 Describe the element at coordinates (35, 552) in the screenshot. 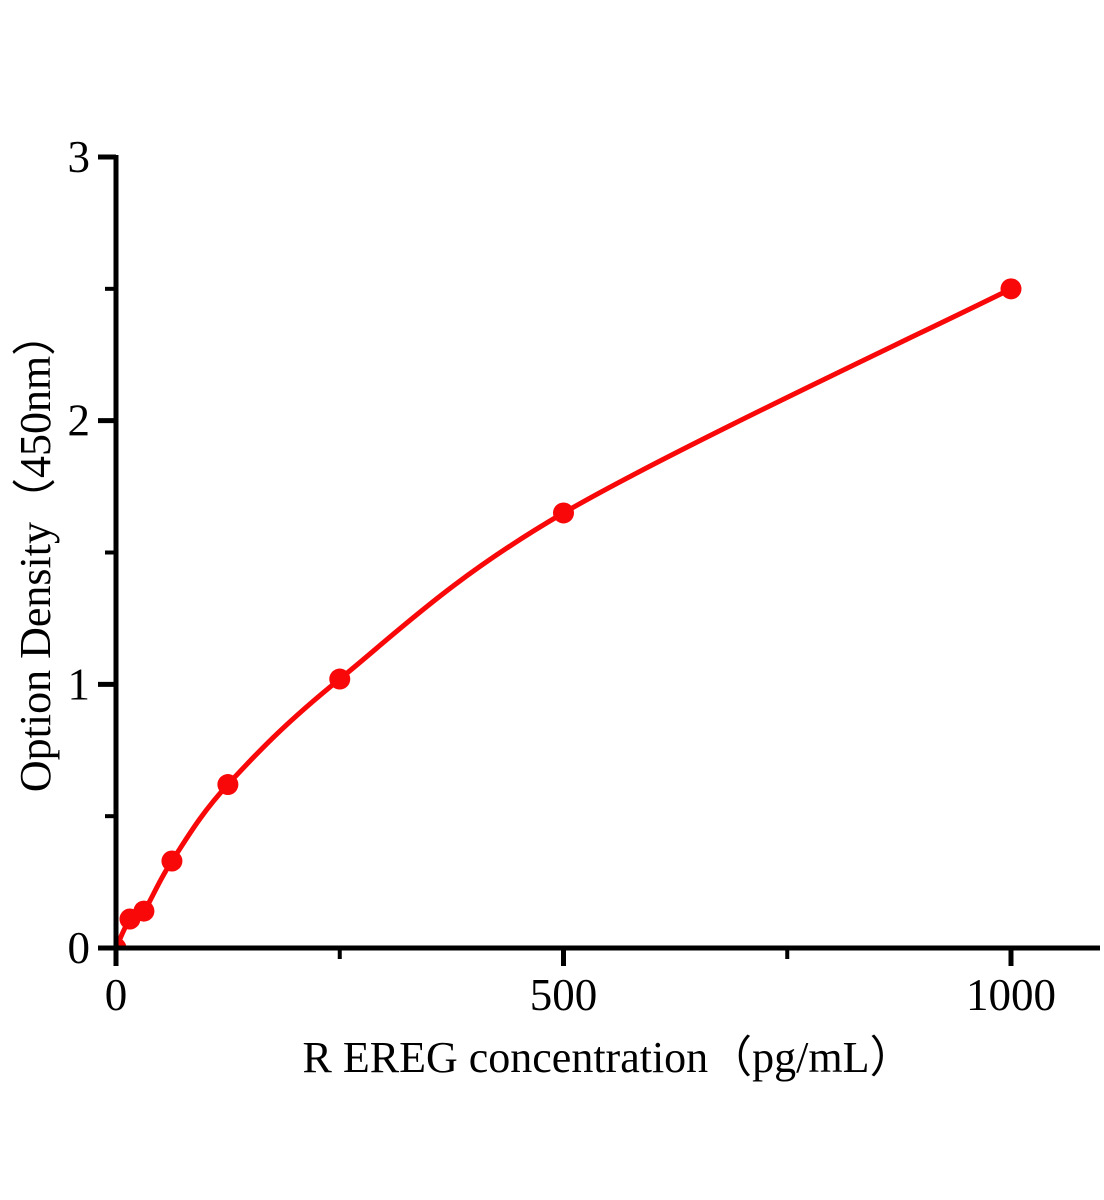

I see `y-axis-title: Option Density（450nm）` at that location.